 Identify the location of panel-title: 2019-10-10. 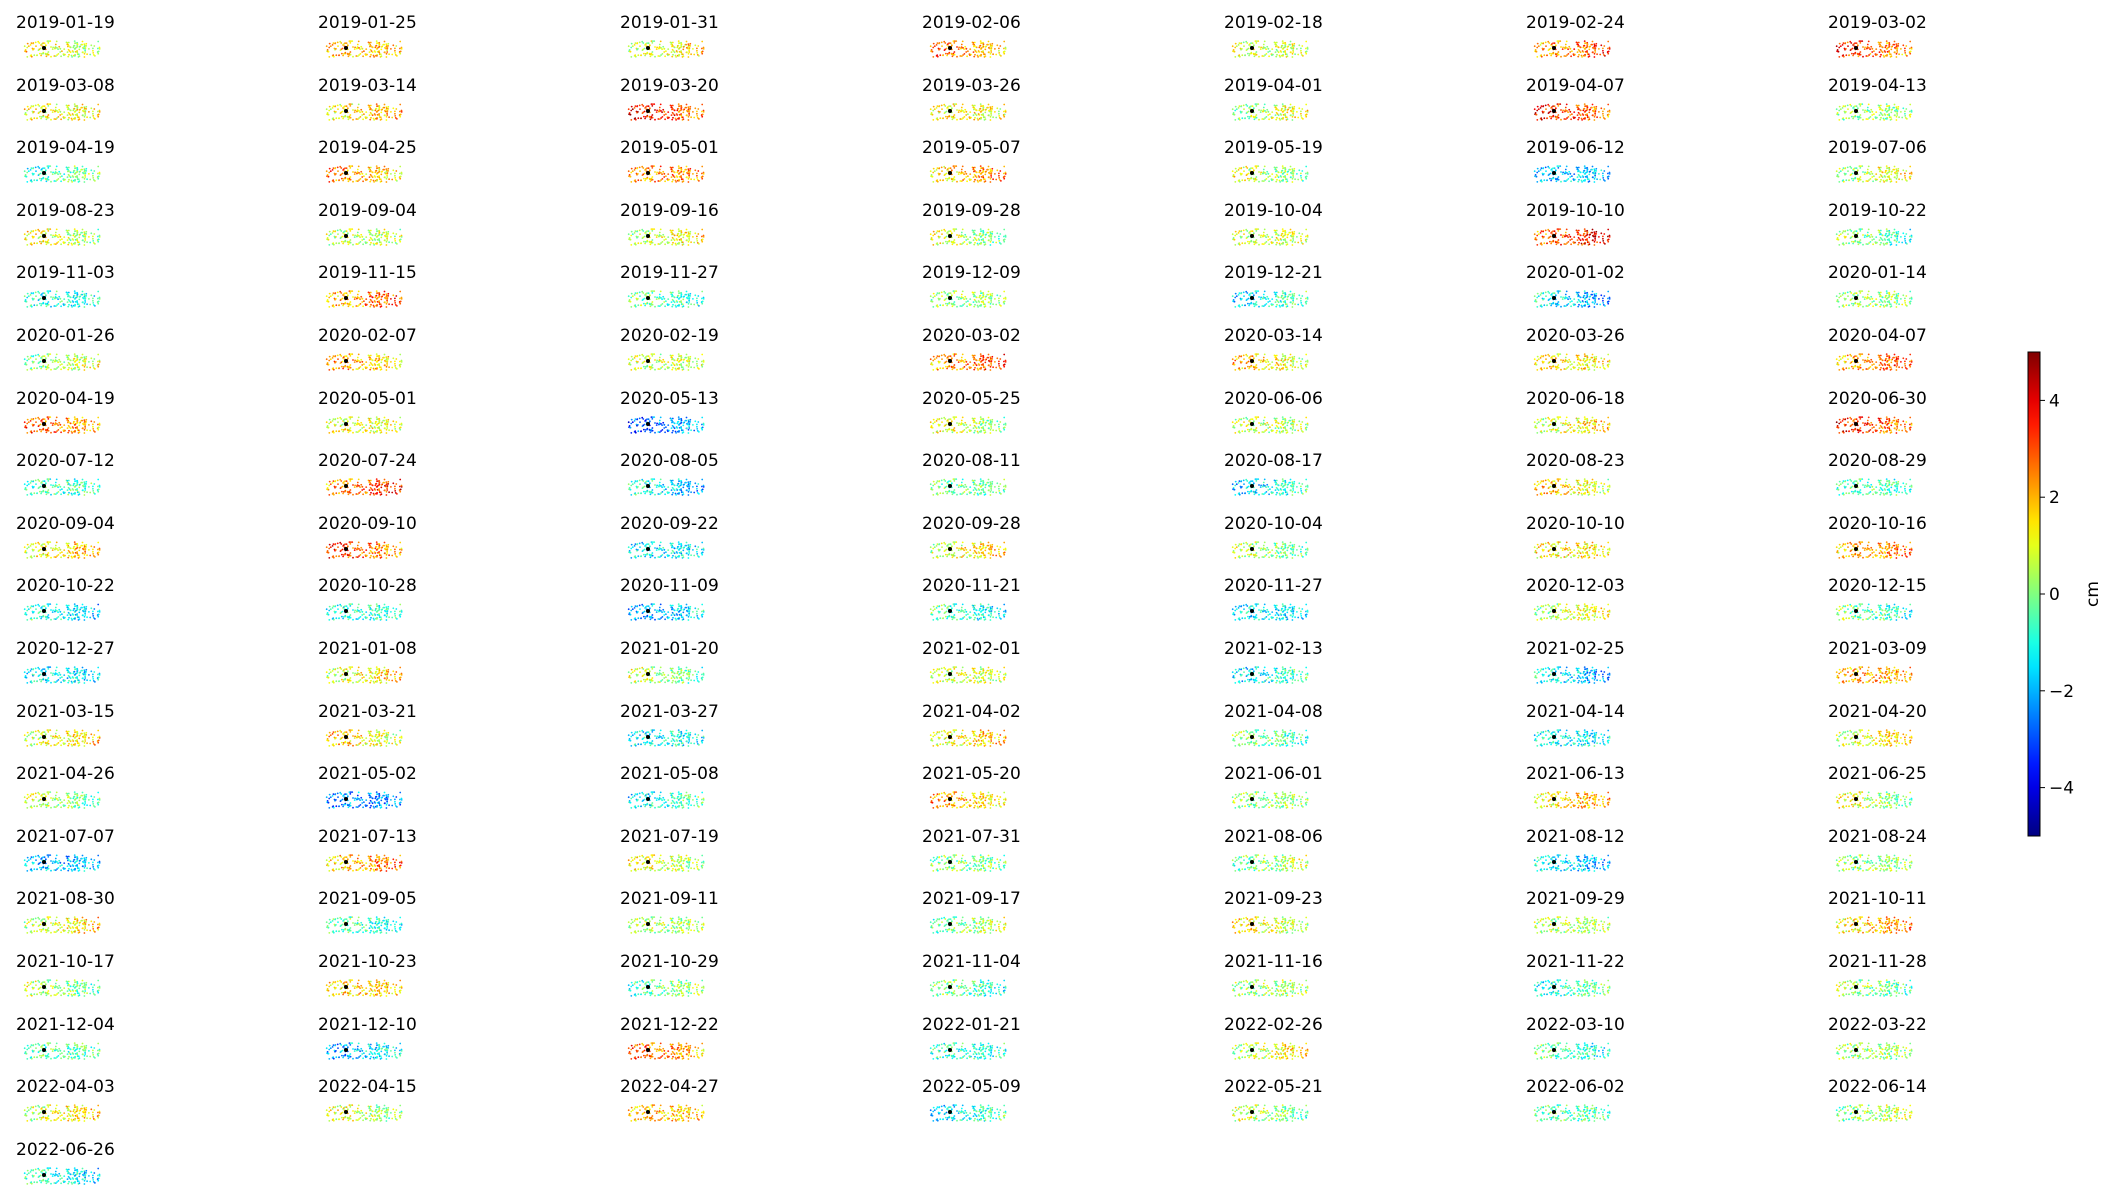
(1575, 211).